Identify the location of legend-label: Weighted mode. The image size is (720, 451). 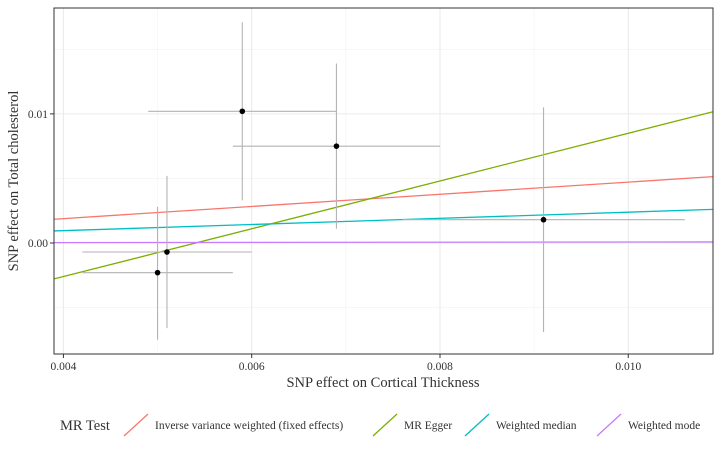
(664, 426).